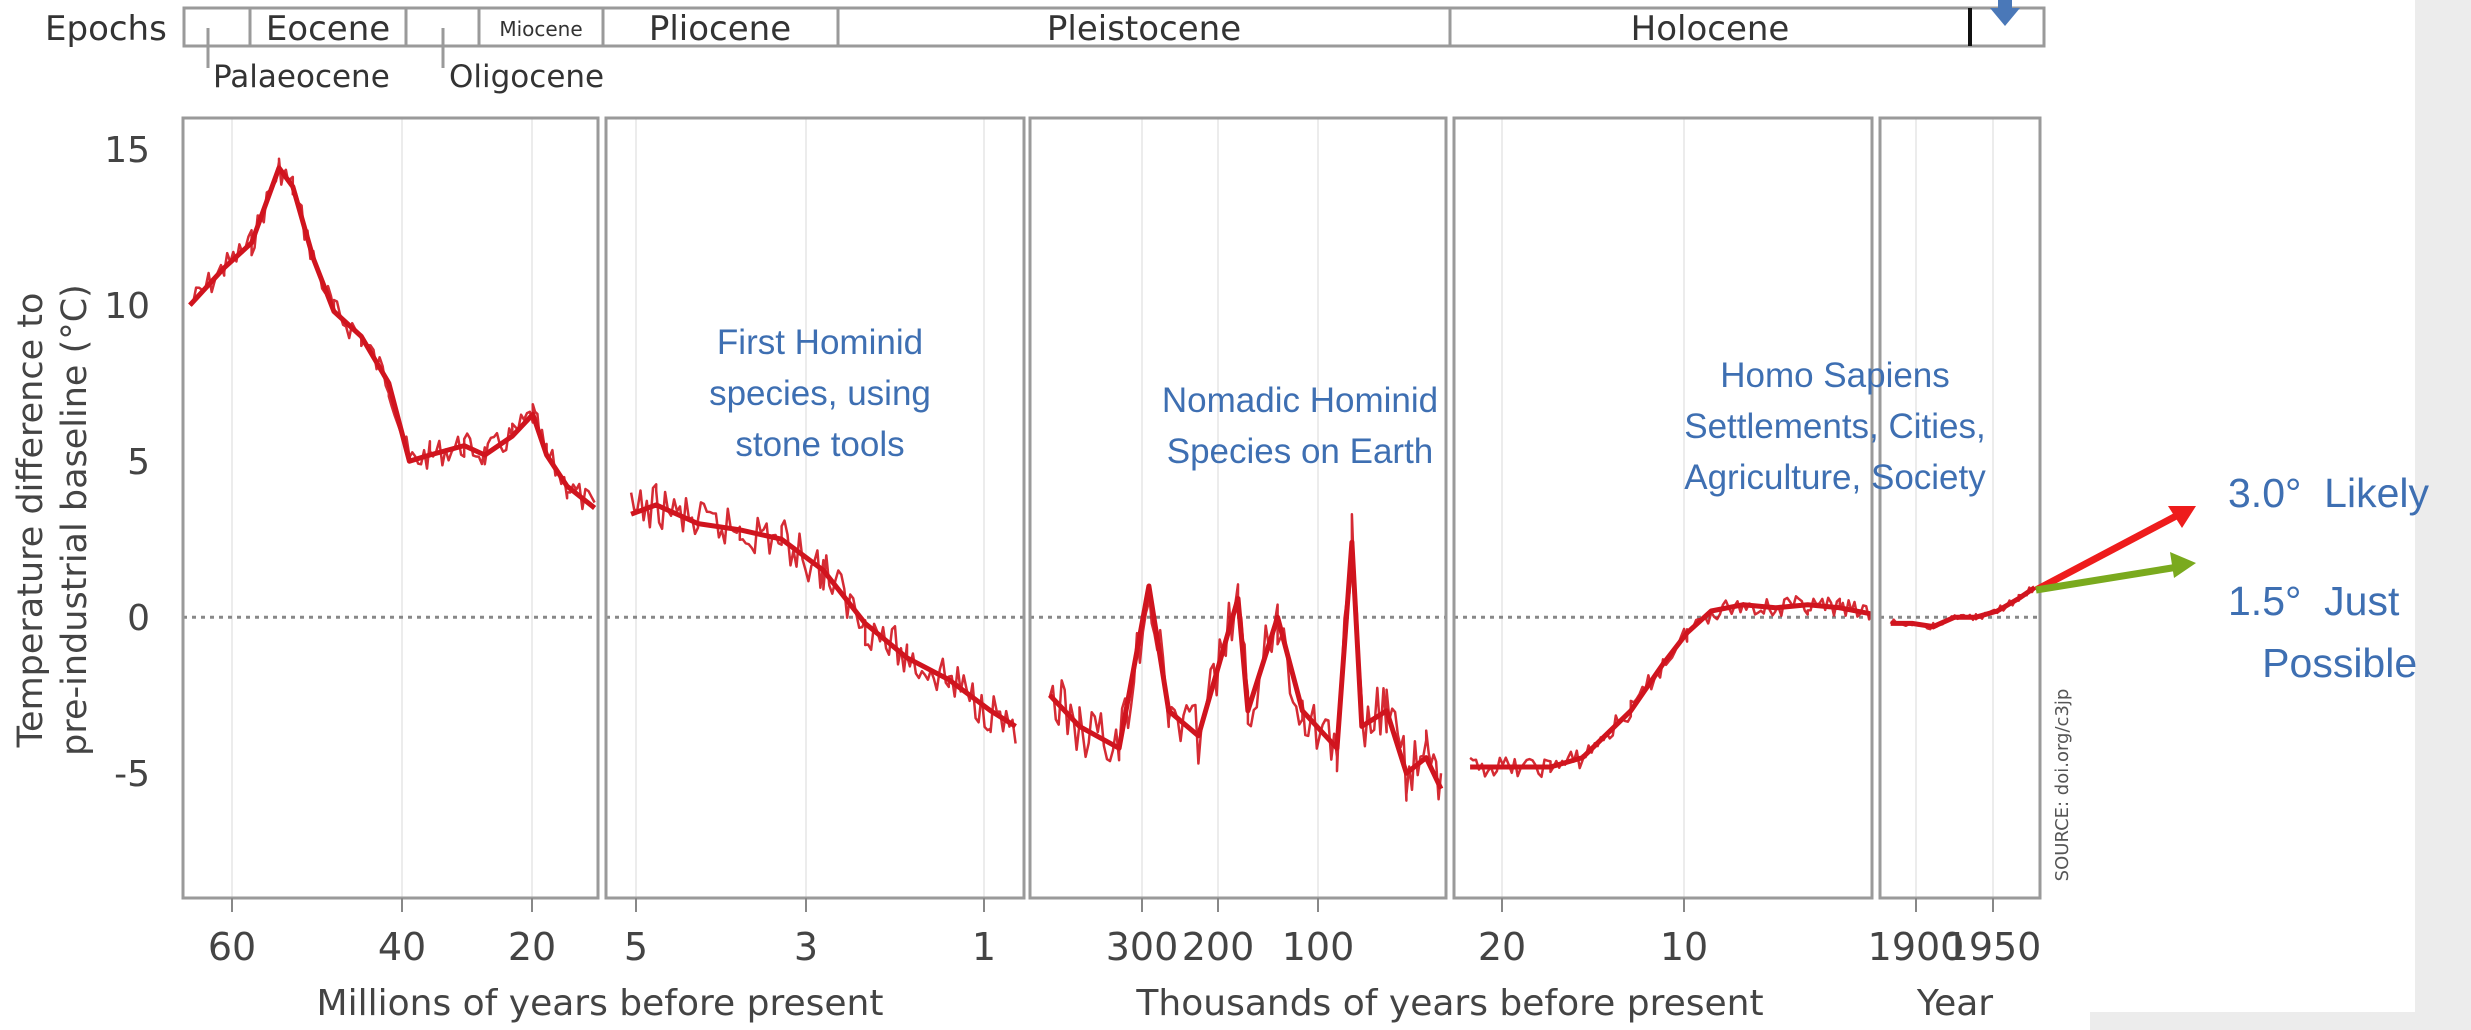 This screenshot has width=2471, height=1030. What do you see at coordinates (132, 774) in the screenshot?
I see `y-tick-label: -5` at bounding box center [132, 774].